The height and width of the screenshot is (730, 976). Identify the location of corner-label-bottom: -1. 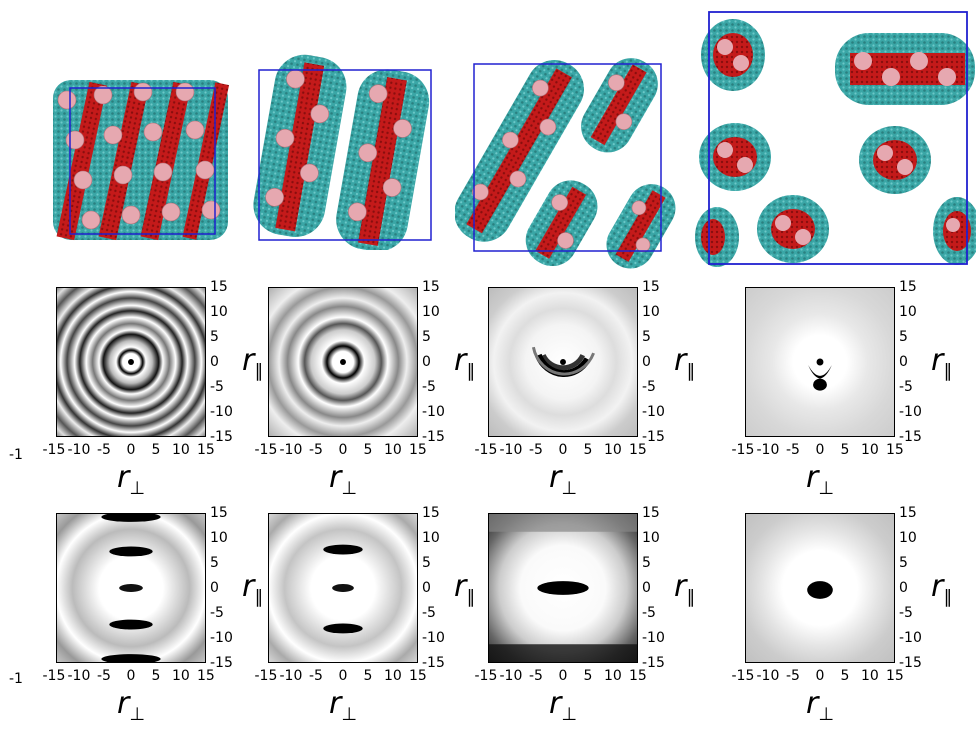
(16, 679).